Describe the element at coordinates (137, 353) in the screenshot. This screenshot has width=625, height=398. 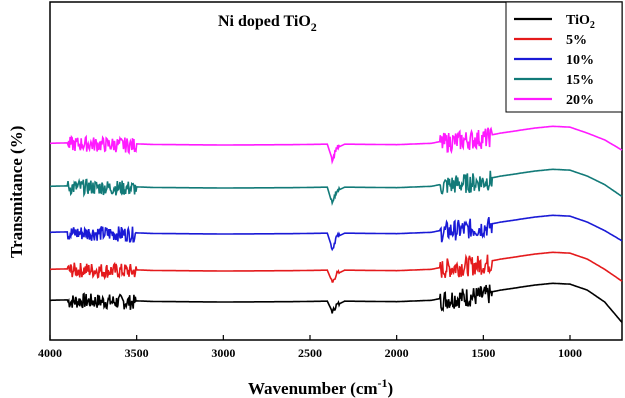
I see `x-tick-label: 3500` at that location.